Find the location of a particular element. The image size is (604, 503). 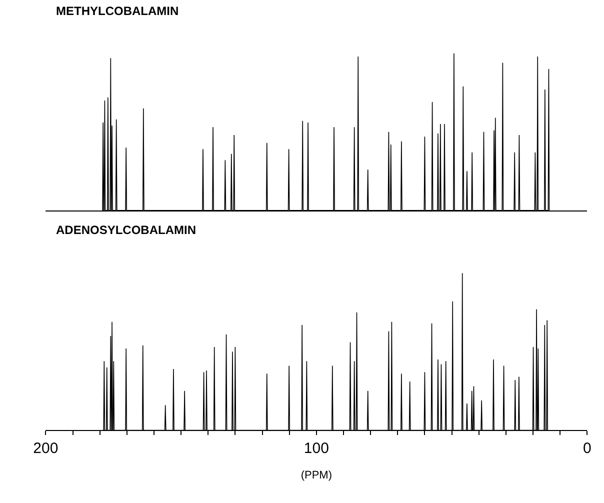

x-tick-label: 200 is located at coordinates (45, 449).